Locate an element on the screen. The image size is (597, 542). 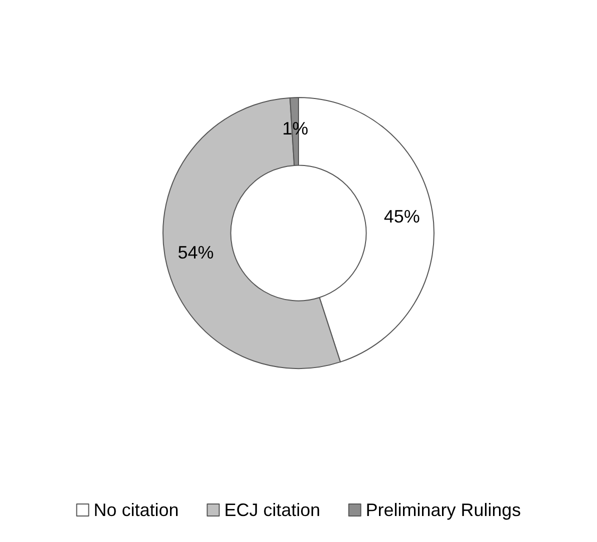
legend-label: Preliminary Rulings is located at coordinates (443, 510).